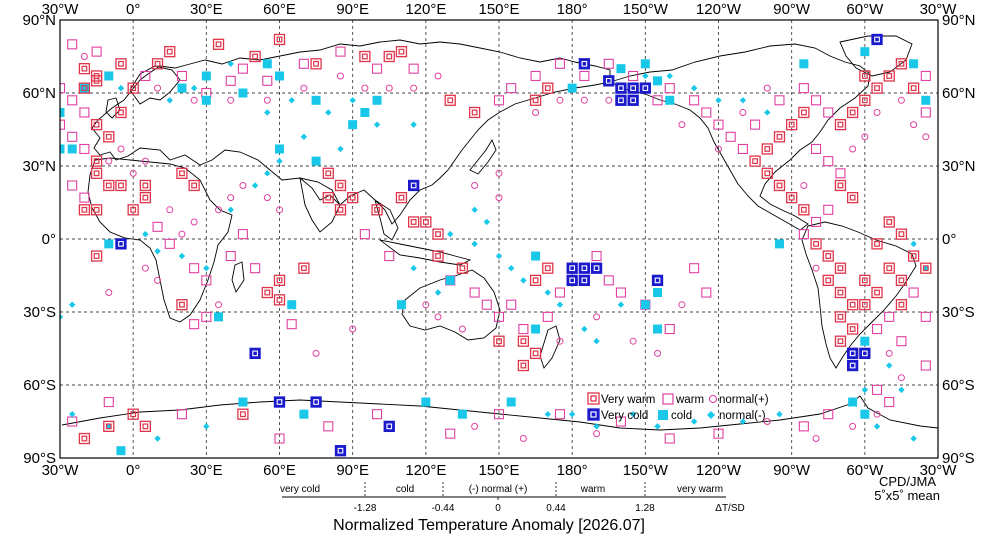 This screenshot has height=540, width=1000. What do you see at coordinates (279, 402) in the screenshot?
I see `very-cold-marker` at bounding box center [279, 402].